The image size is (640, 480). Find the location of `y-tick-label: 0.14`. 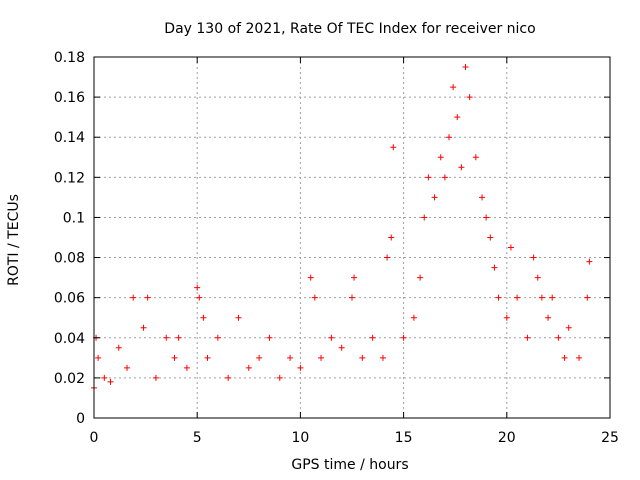

y-tick-label: 0.14 is located at coordinates (69, 138).